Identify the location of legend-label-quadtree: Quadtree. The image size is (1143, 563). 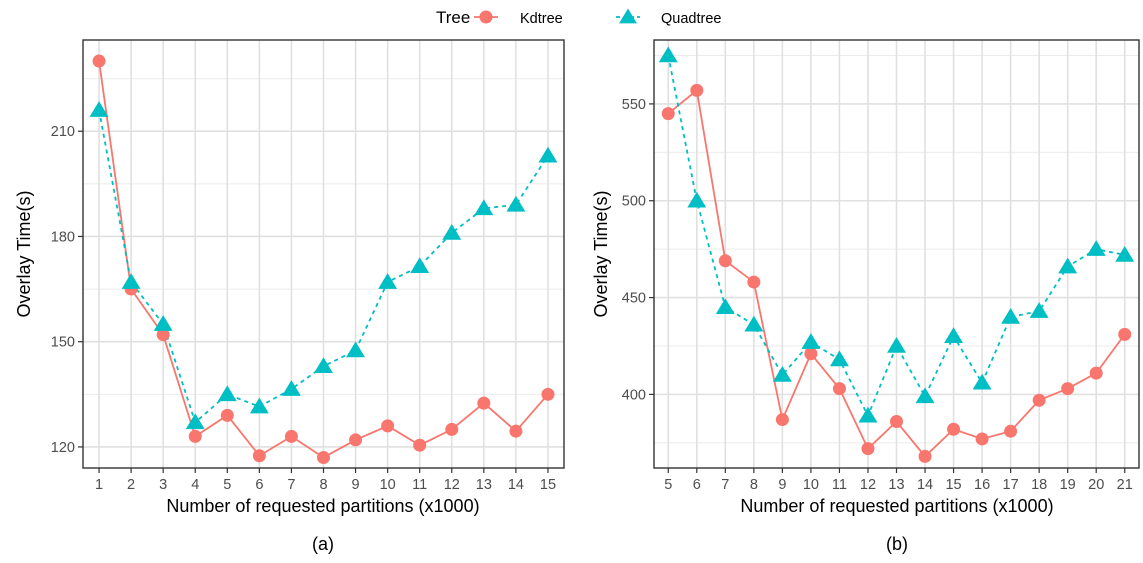
(691, 19).